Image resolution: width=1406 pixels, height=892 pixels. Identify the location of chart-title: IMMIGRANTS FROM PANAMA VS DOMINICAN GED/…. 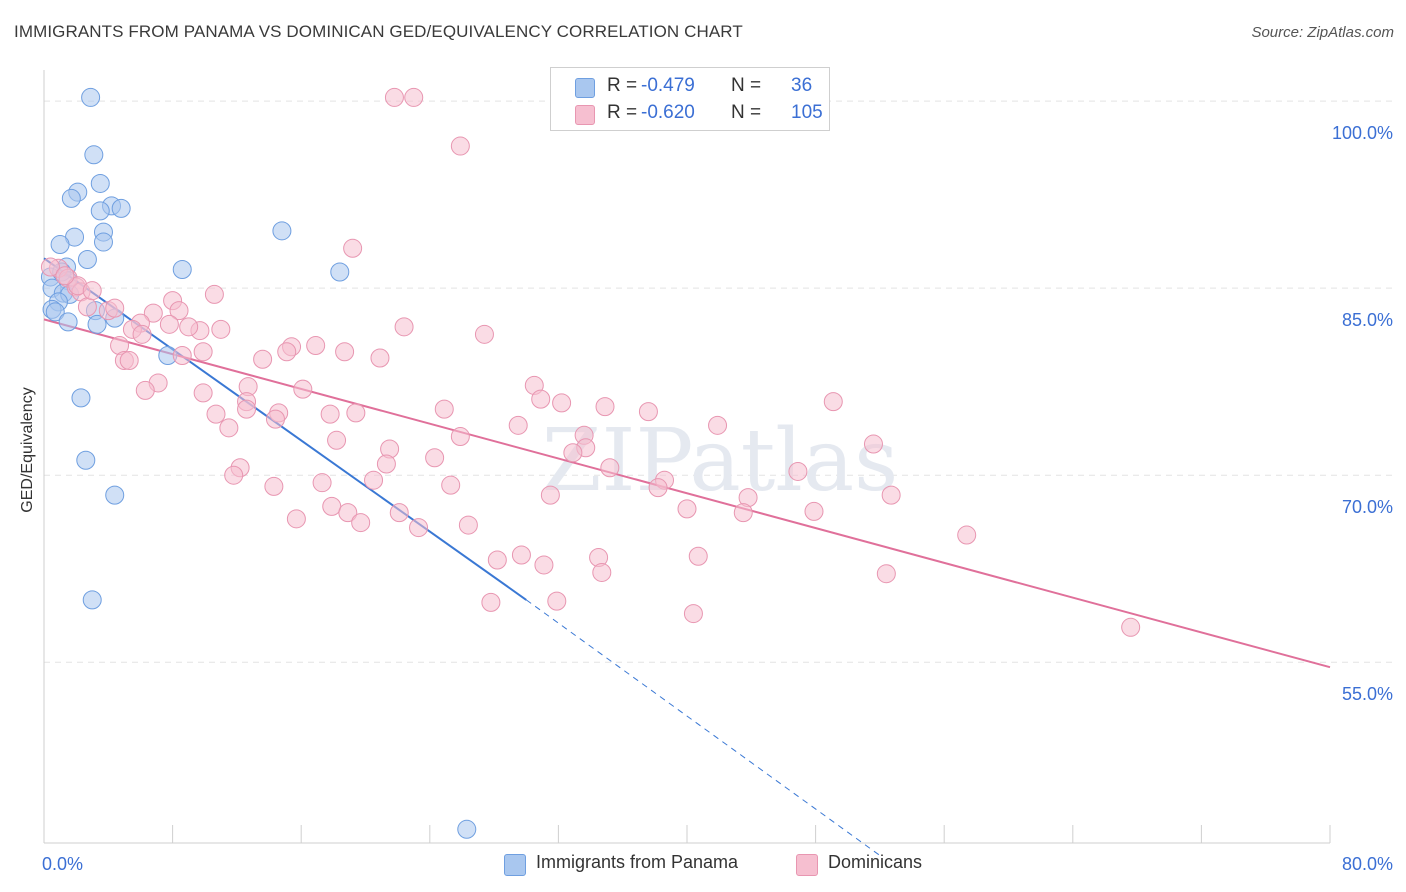
(378, 31).